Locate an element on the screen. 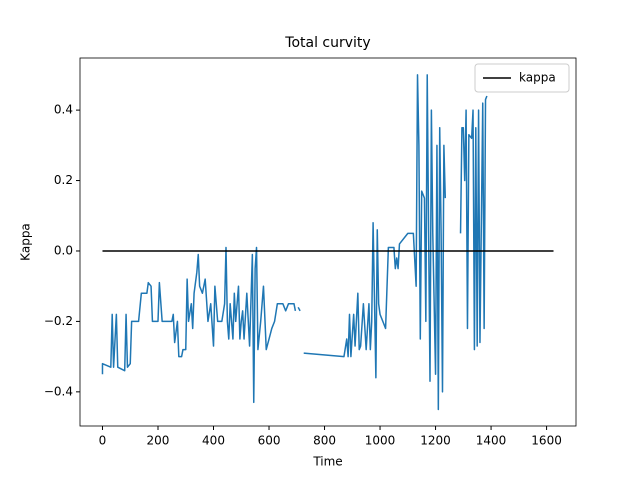  chart-title: Total curvity is located at coordinates (327, 43).